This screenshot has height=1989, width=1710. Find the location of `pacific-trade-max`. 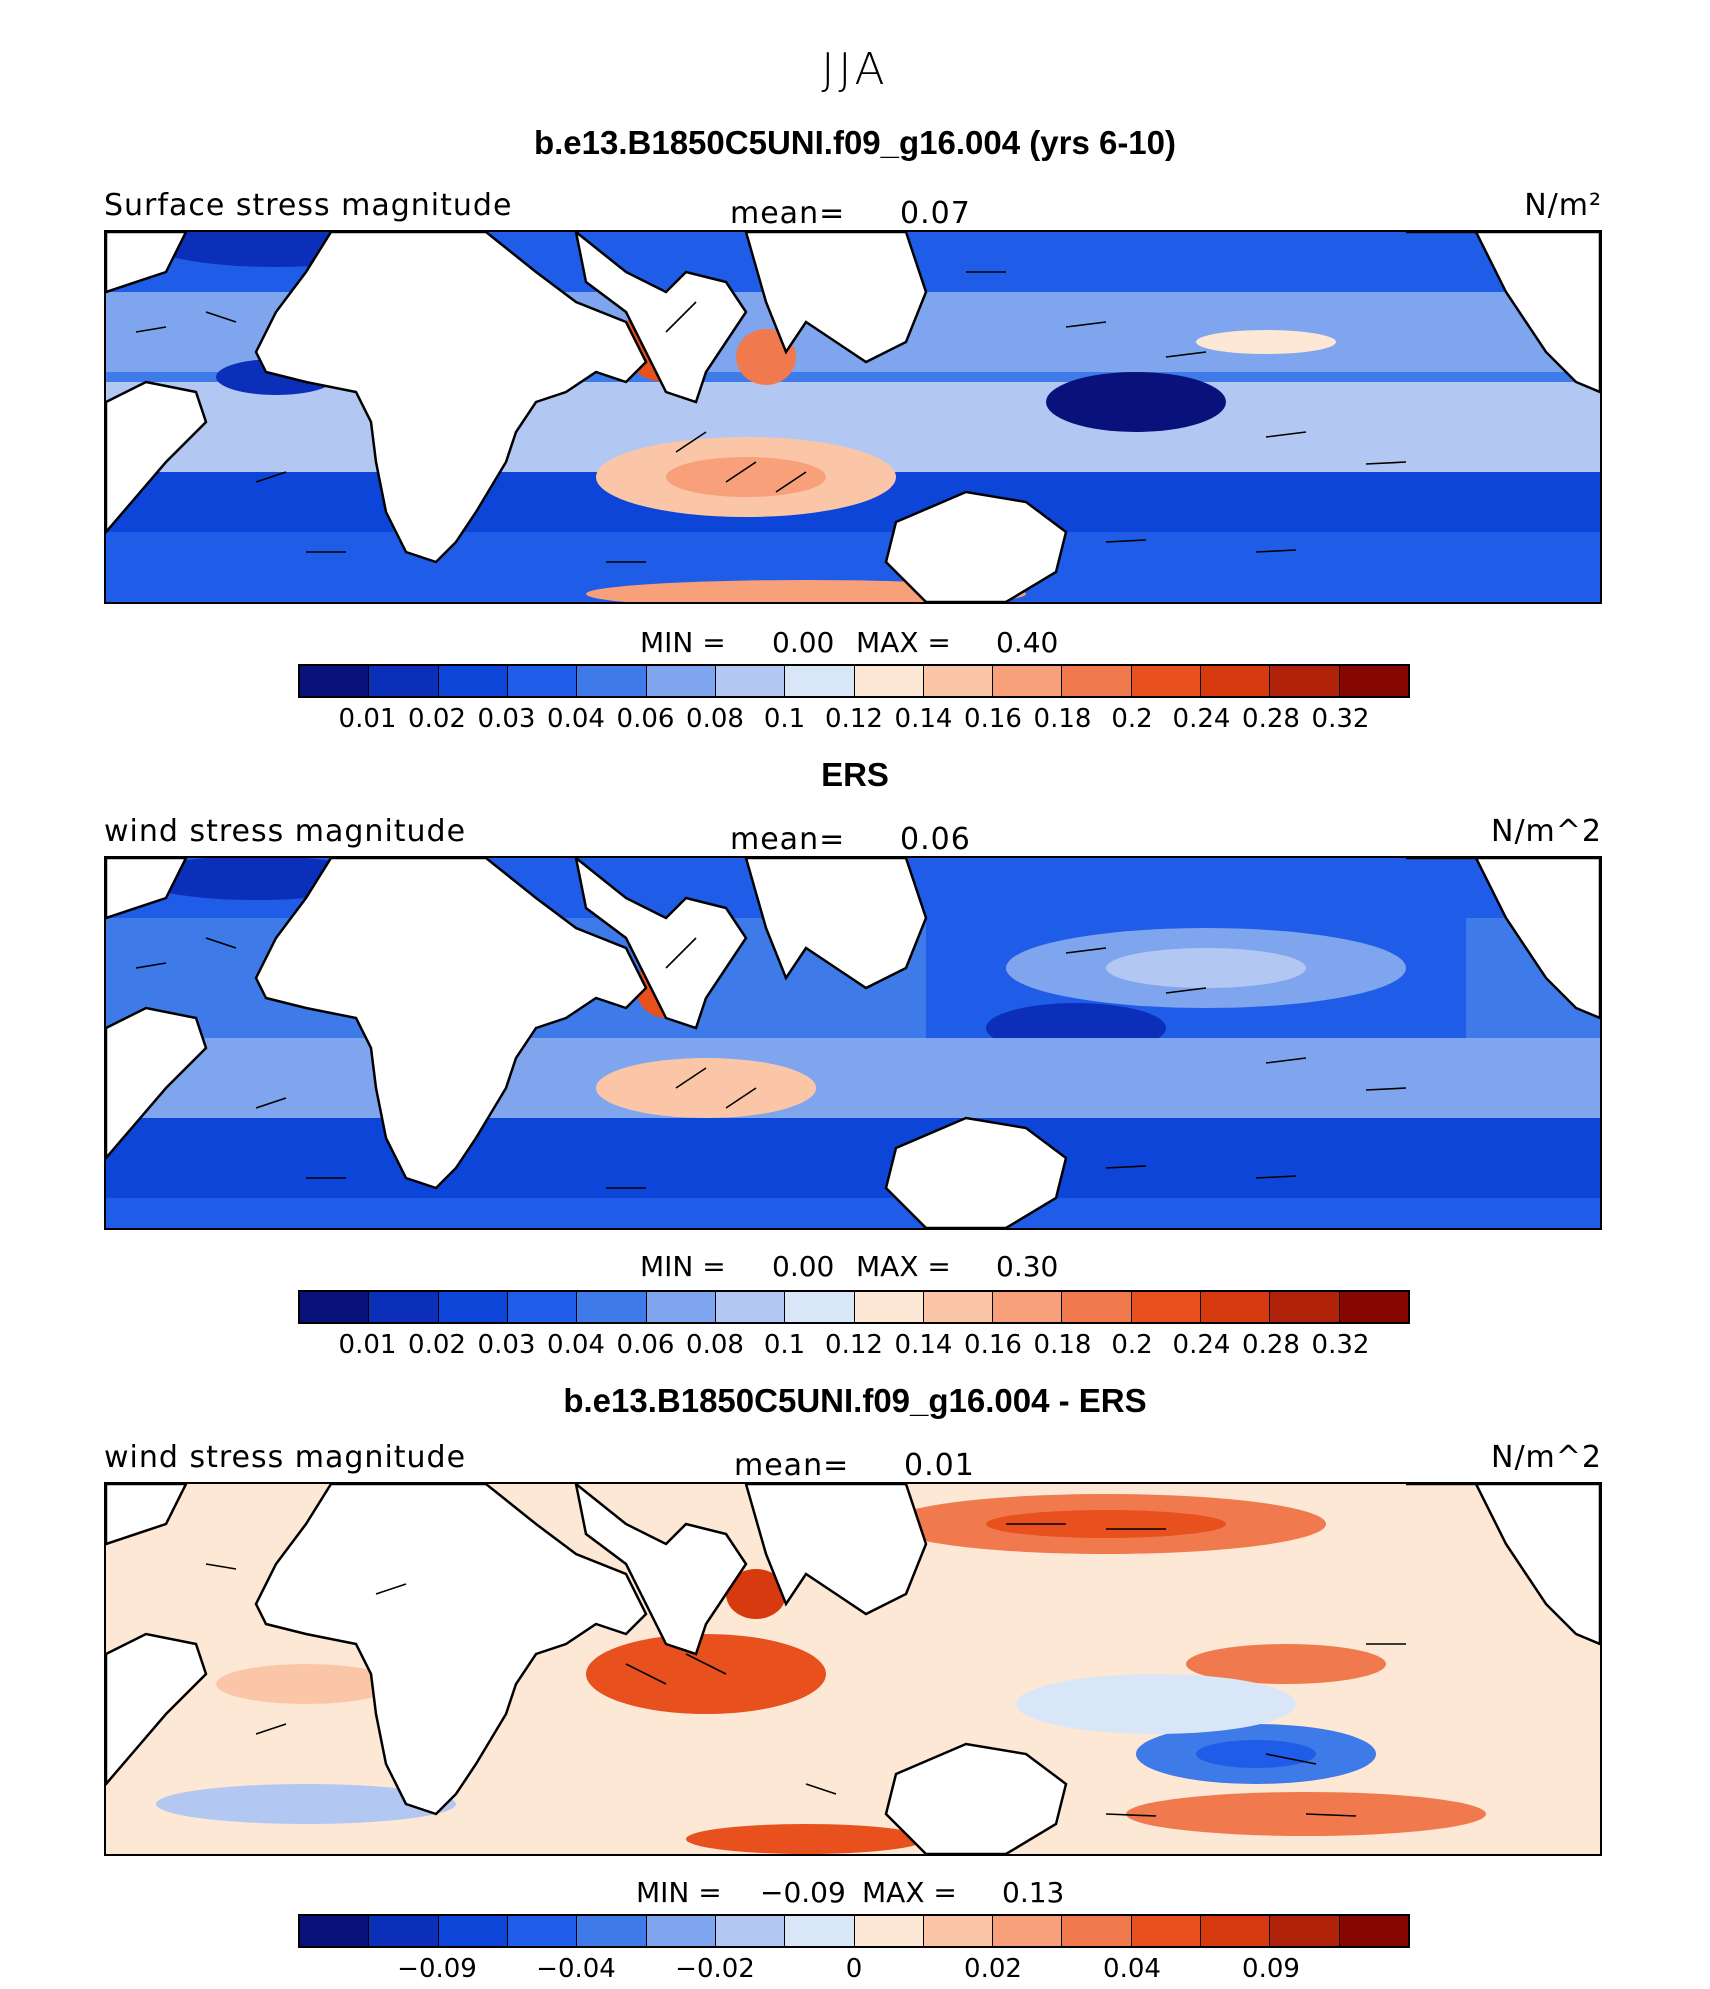

pacific-trade-max is located at coordinates (1266, 342).